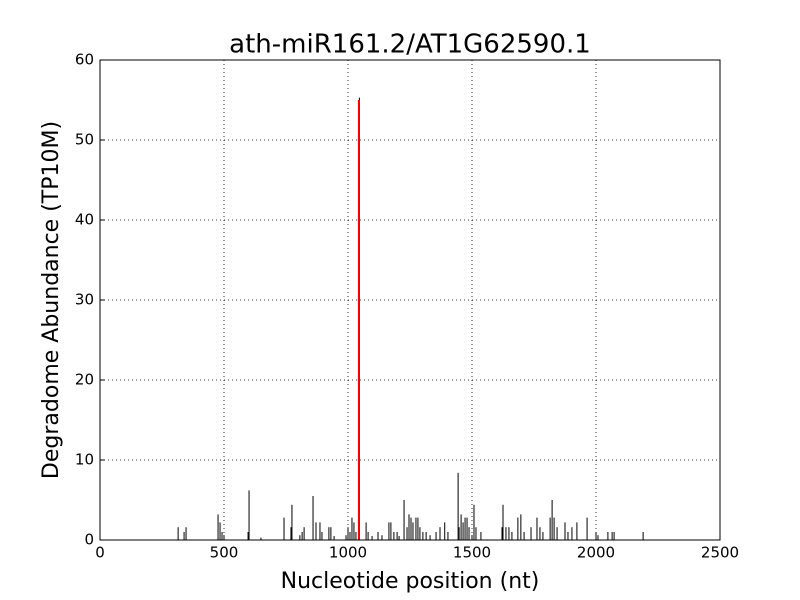 The image size is (800, 600). I want to click on x-tick-label: 2000, so click(596, 553).